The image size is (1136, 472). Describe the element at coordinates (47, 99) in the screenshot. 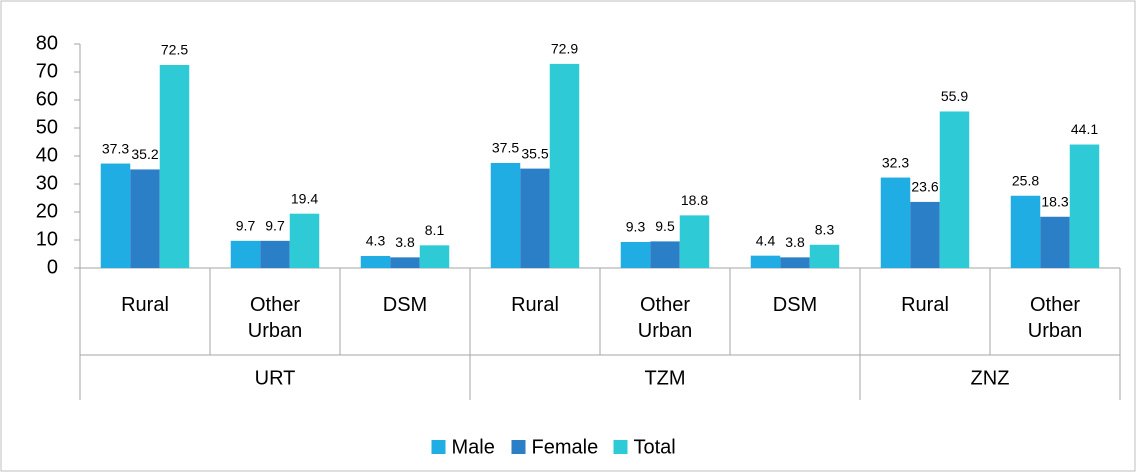

I see `y-tick-label: 60` at that location.